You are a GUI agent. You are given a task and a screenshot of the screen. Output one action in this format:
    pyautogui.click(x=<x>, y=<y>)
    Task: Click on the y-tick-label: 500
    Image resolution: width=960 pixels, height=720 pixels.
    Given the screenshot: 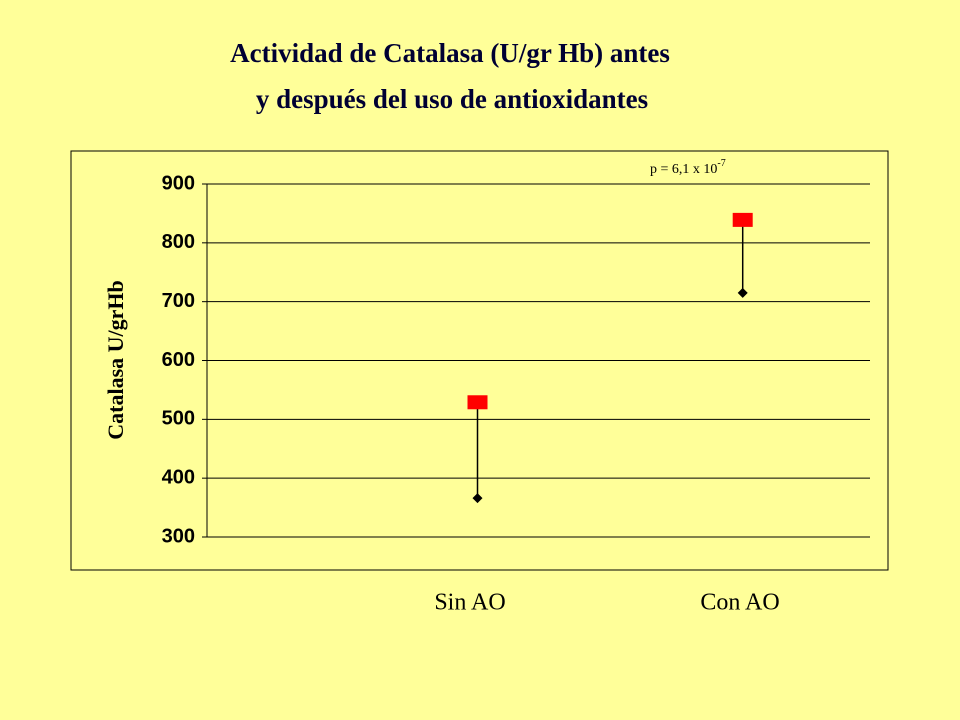 What is the action you would take?
    pyautogui.click(x=178, y=419)
    